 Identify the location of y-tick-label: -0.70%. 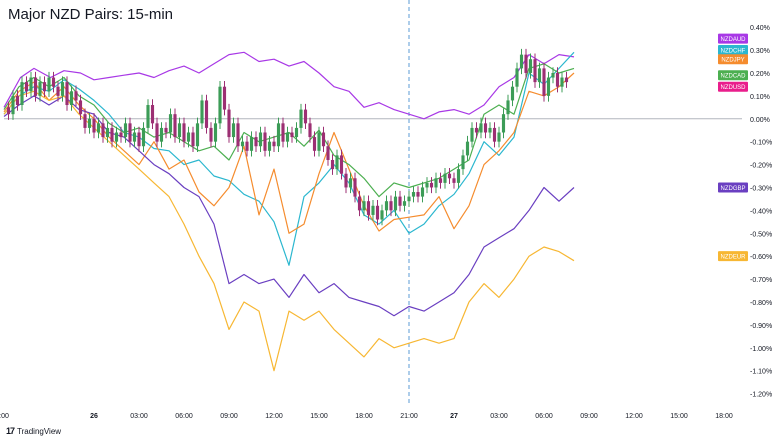
(761, 280).